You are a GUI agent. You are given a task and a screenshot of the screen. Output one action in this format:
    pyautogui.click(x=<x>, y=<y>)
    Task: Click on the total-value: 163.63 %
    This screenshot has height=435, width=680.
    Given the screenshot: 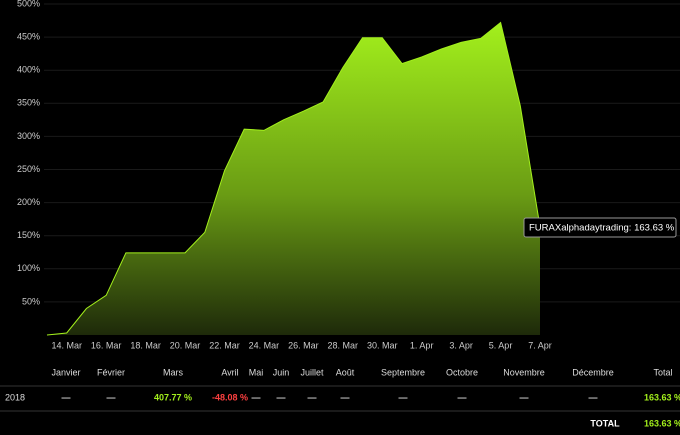 What is the action you would take?
    pyautogui.click(x=662, y=423)
    